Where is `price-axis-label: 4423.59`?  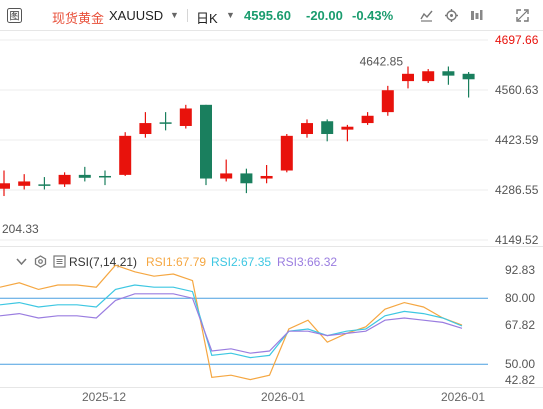 price-axis-label: 4423.59 is located at coordinates (517, 140).